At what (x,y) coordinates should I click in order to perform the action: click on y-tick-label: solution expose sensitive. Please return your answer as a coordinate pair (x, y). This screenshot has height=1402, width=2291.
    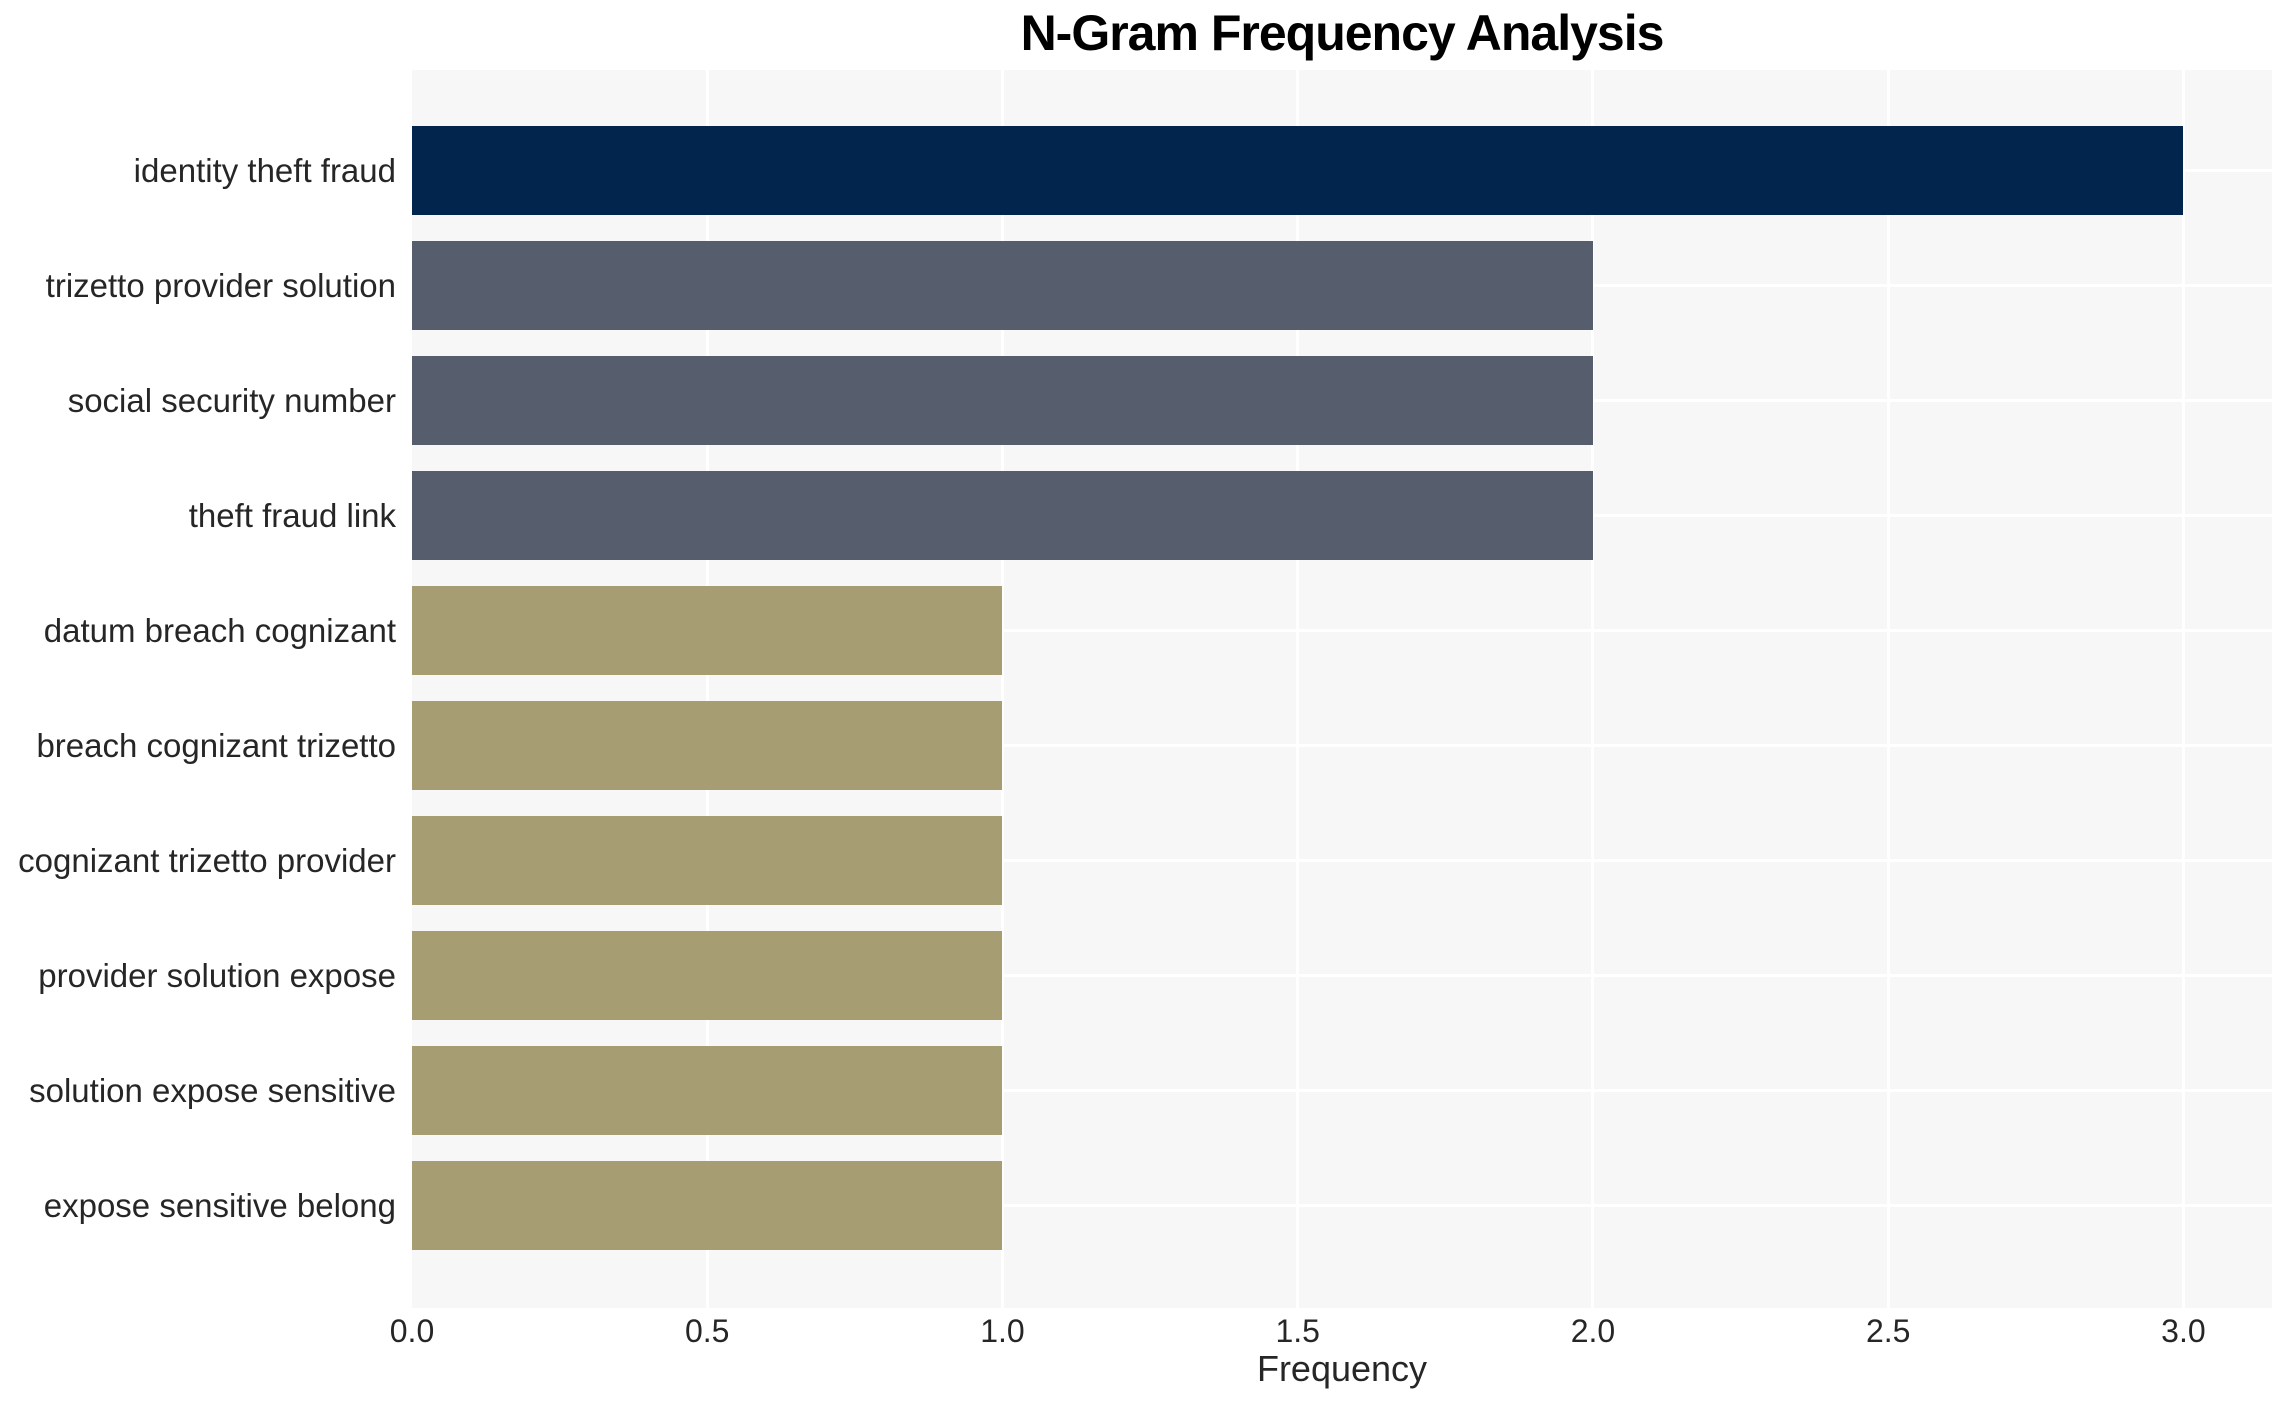
    Looking at the image, I should click on (212, 1090).